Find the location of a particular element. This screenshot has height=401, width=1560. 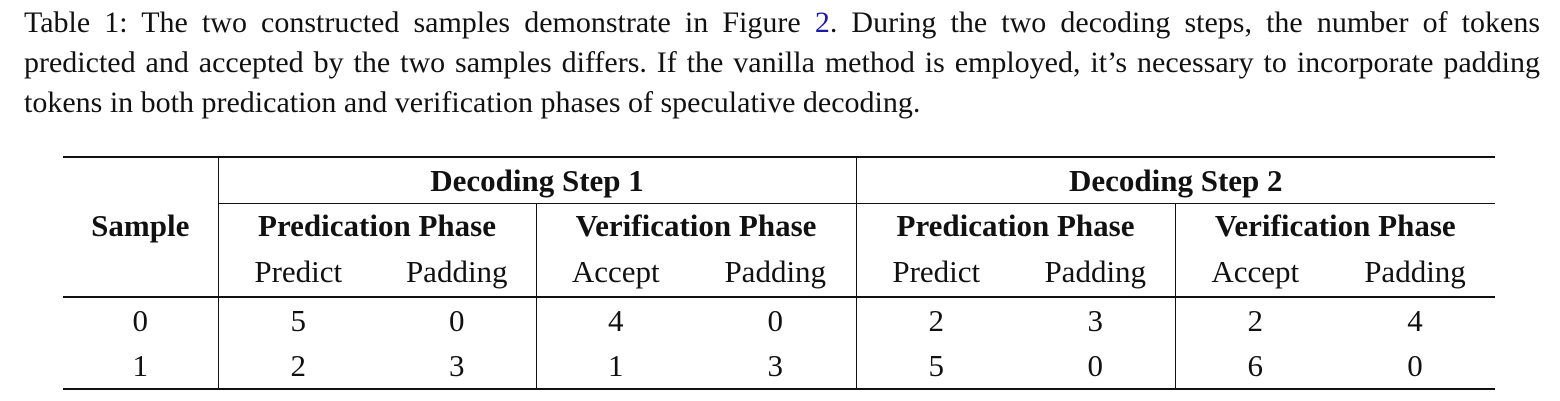

step-1-pred-padding-header: Padding is located at coordinates (456, 271).